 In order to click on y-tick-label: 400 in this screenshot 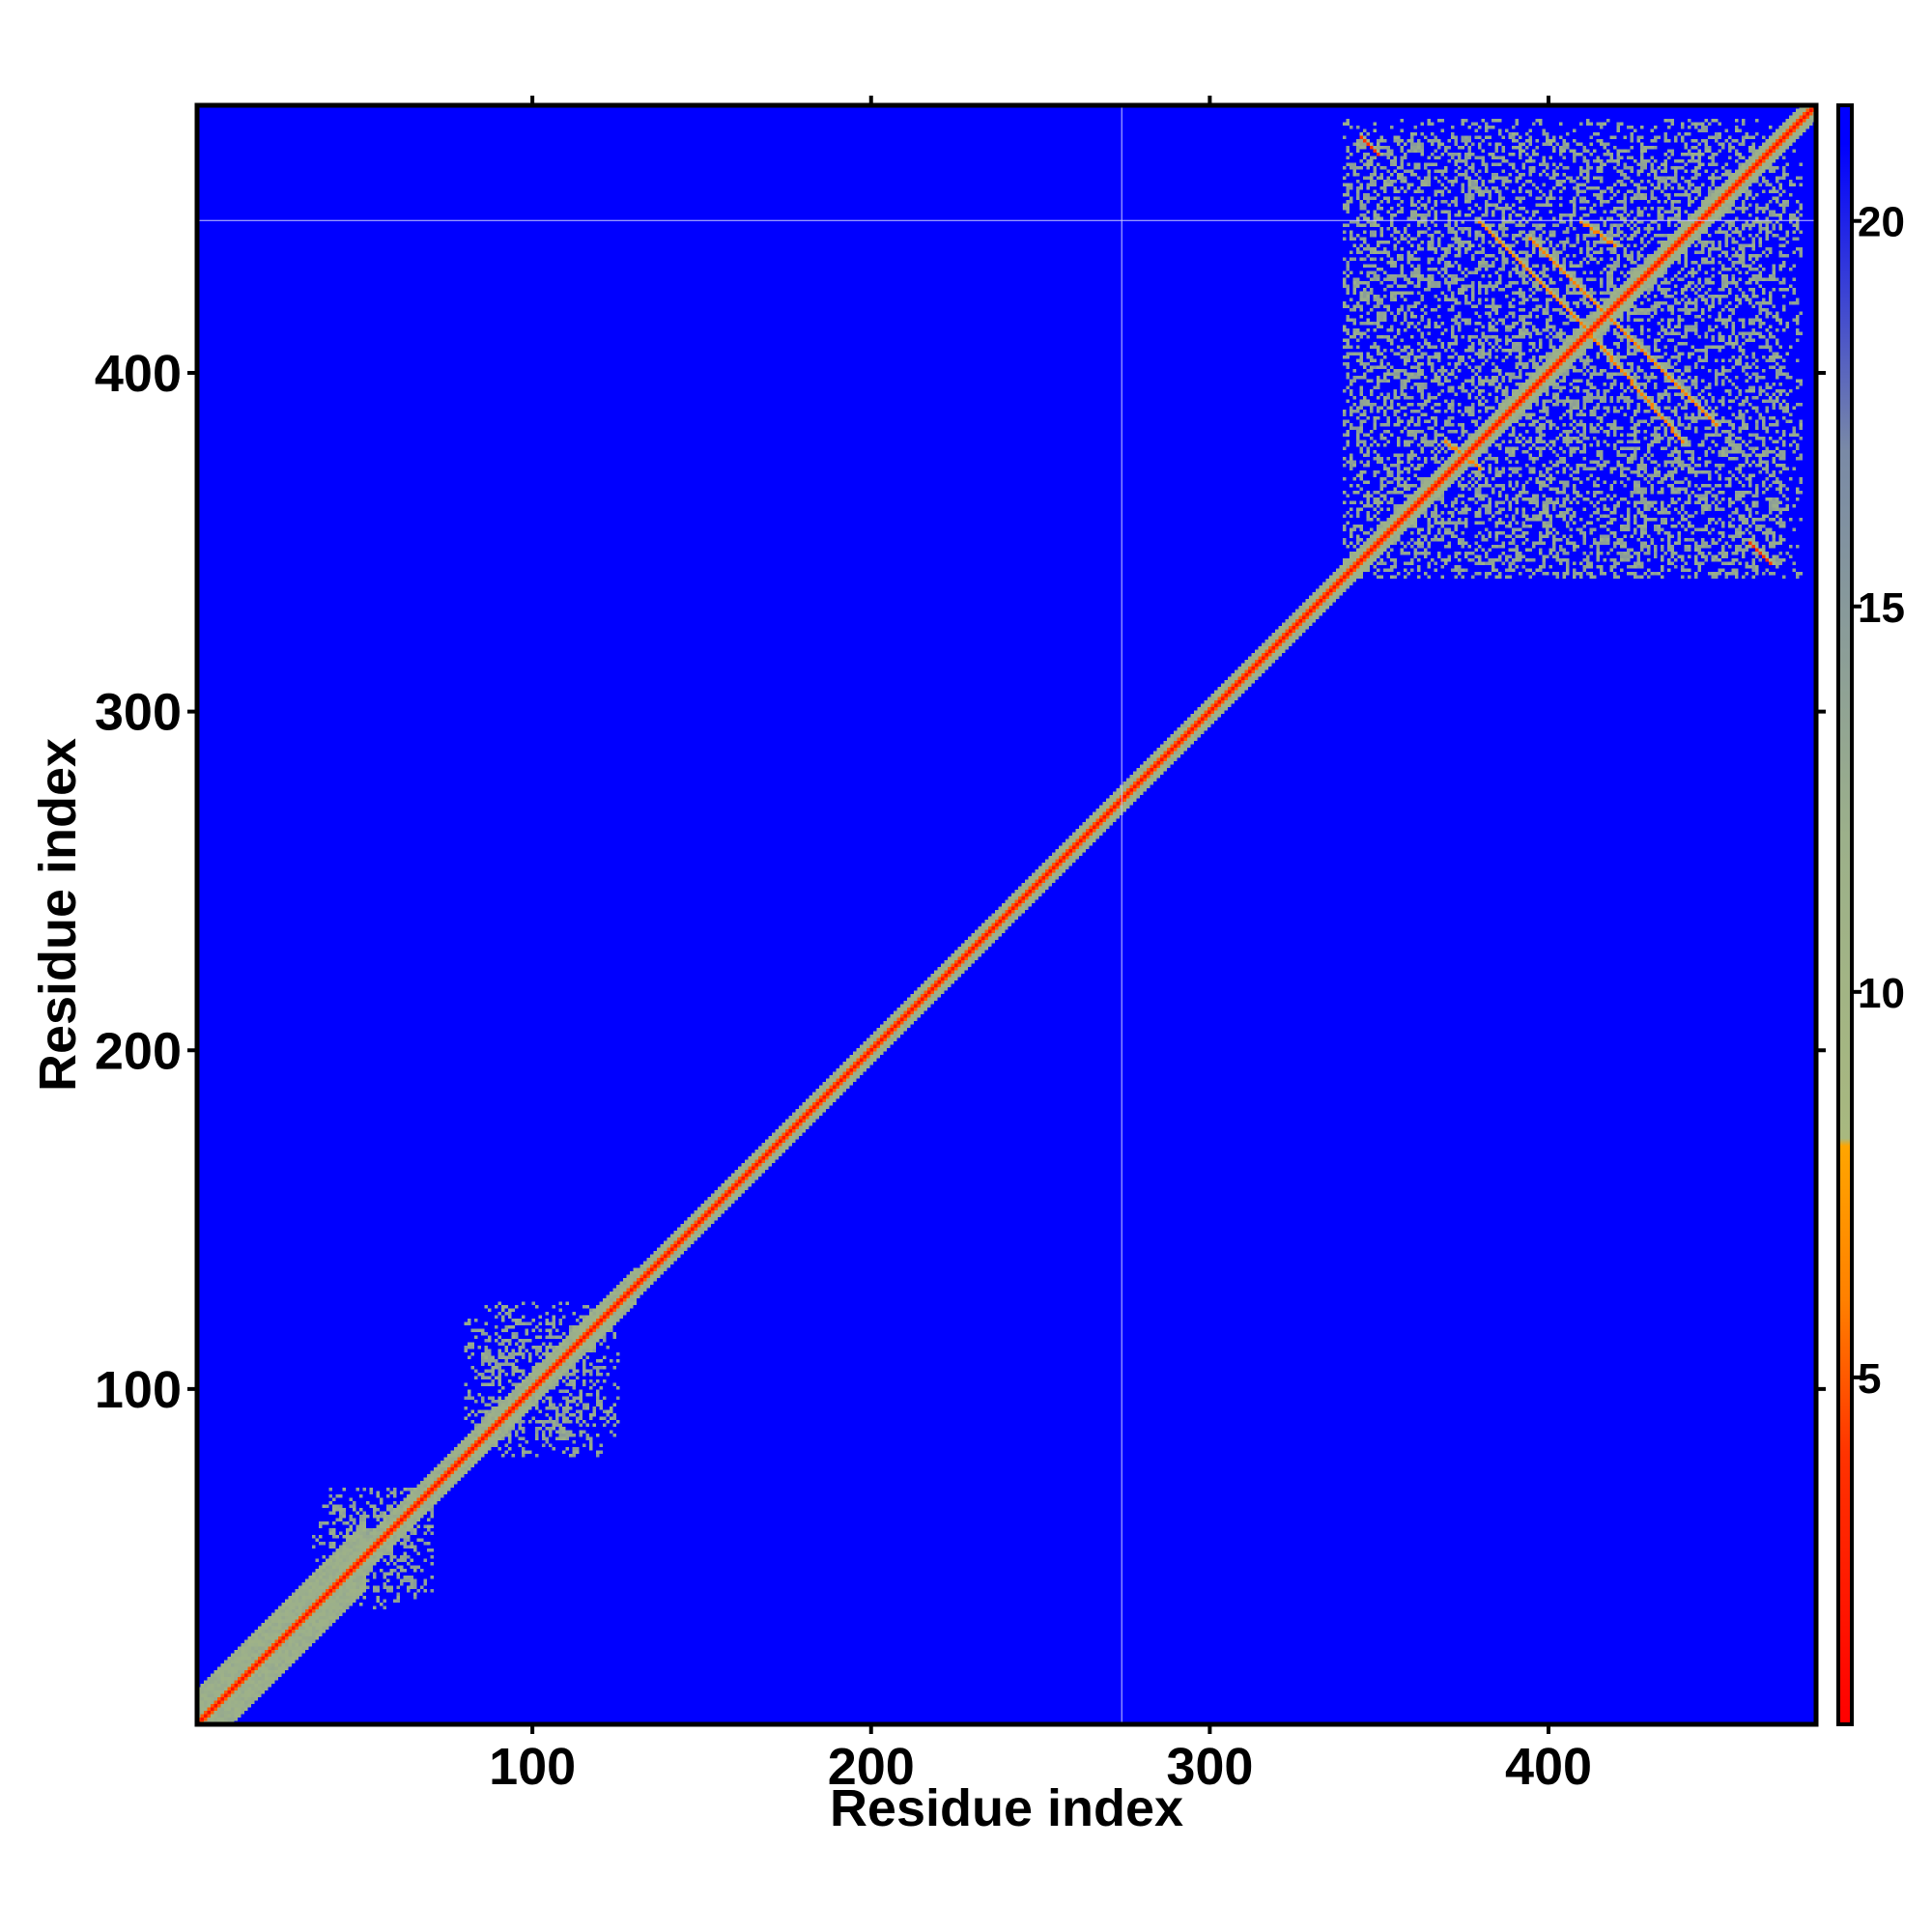, I will do `click(138, 374)`.